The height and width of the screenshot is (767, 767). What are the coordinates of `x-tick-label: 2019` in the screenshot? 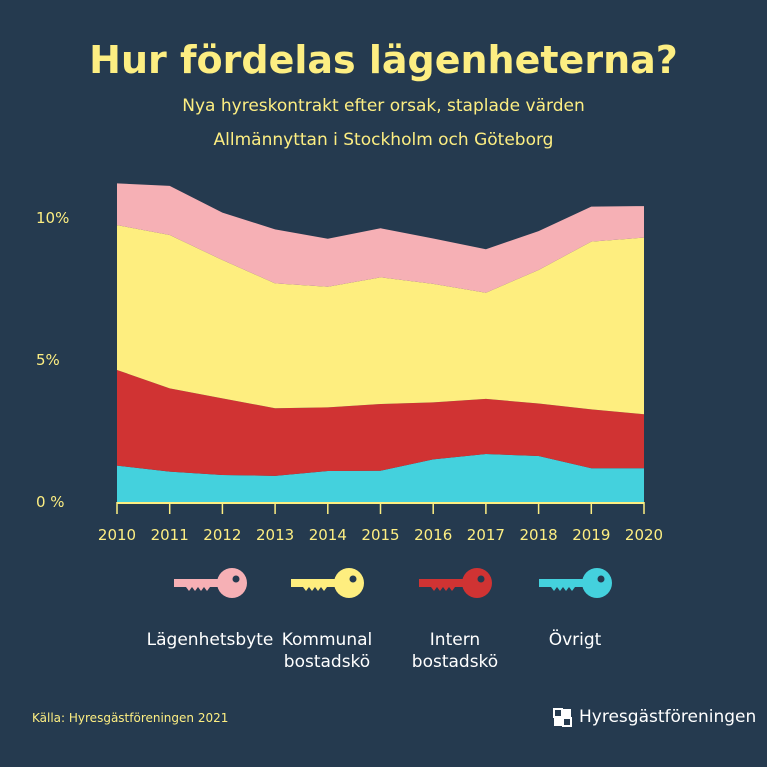 It's located at (591, 535).